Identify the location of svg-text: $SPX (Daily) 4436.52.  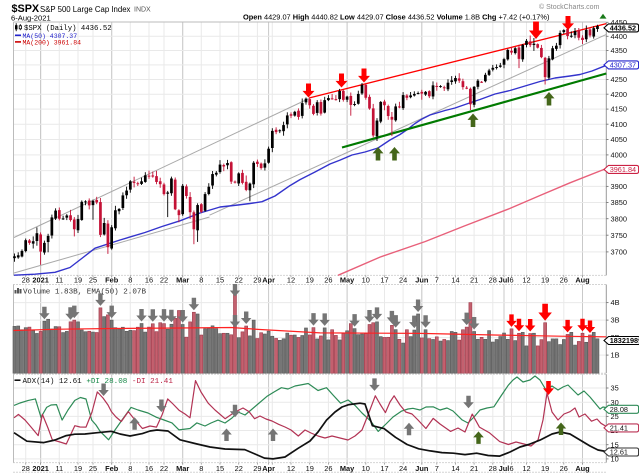
(68, 29).